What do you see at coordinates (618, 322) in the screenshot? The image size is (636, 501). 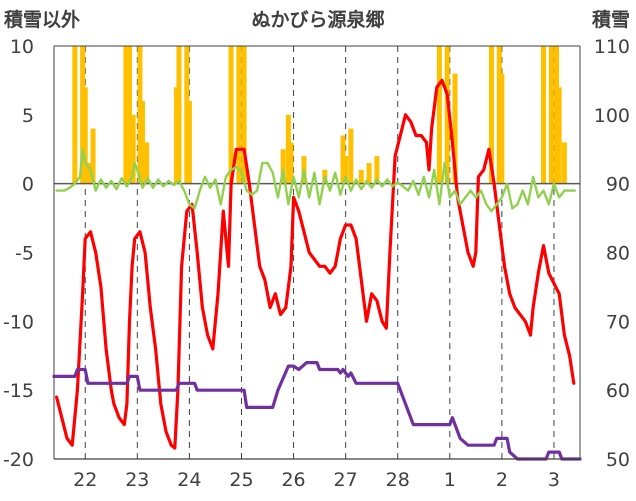 I see `right-tick-label: 70` at bounding box center [618, 322].